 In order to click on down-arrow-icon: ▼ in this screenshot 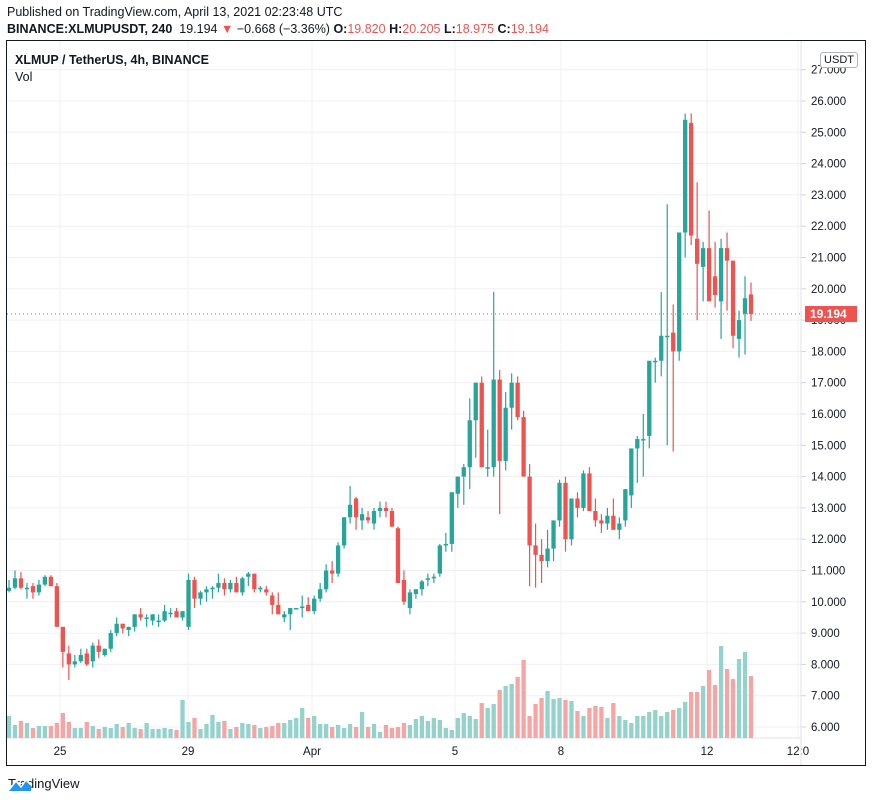, I will do `click(227, 29)`.